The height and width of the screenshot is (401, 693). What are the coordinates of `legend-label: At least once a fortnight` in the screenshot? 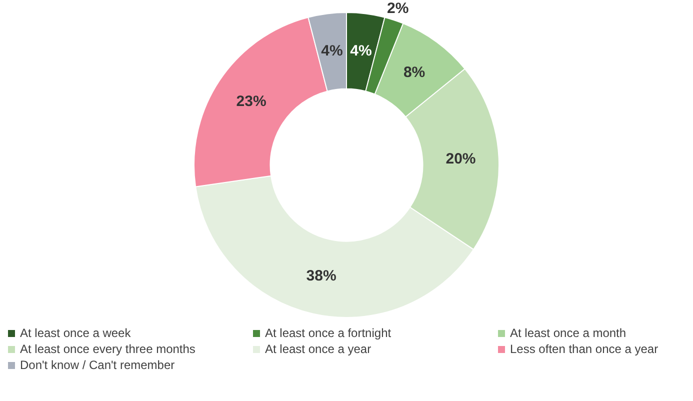 It's located at (328, 333).